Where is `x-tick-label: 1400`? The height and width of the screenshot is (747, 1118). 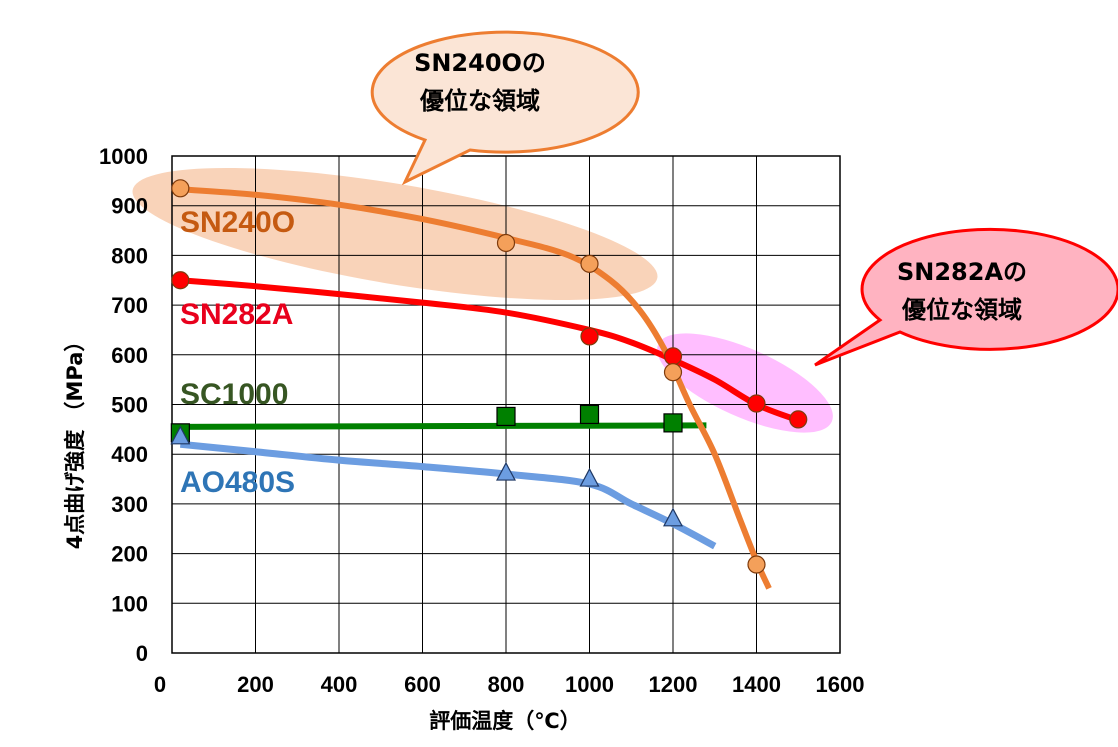
x-tick-label: 1400 is located at coordinates (756, 684).